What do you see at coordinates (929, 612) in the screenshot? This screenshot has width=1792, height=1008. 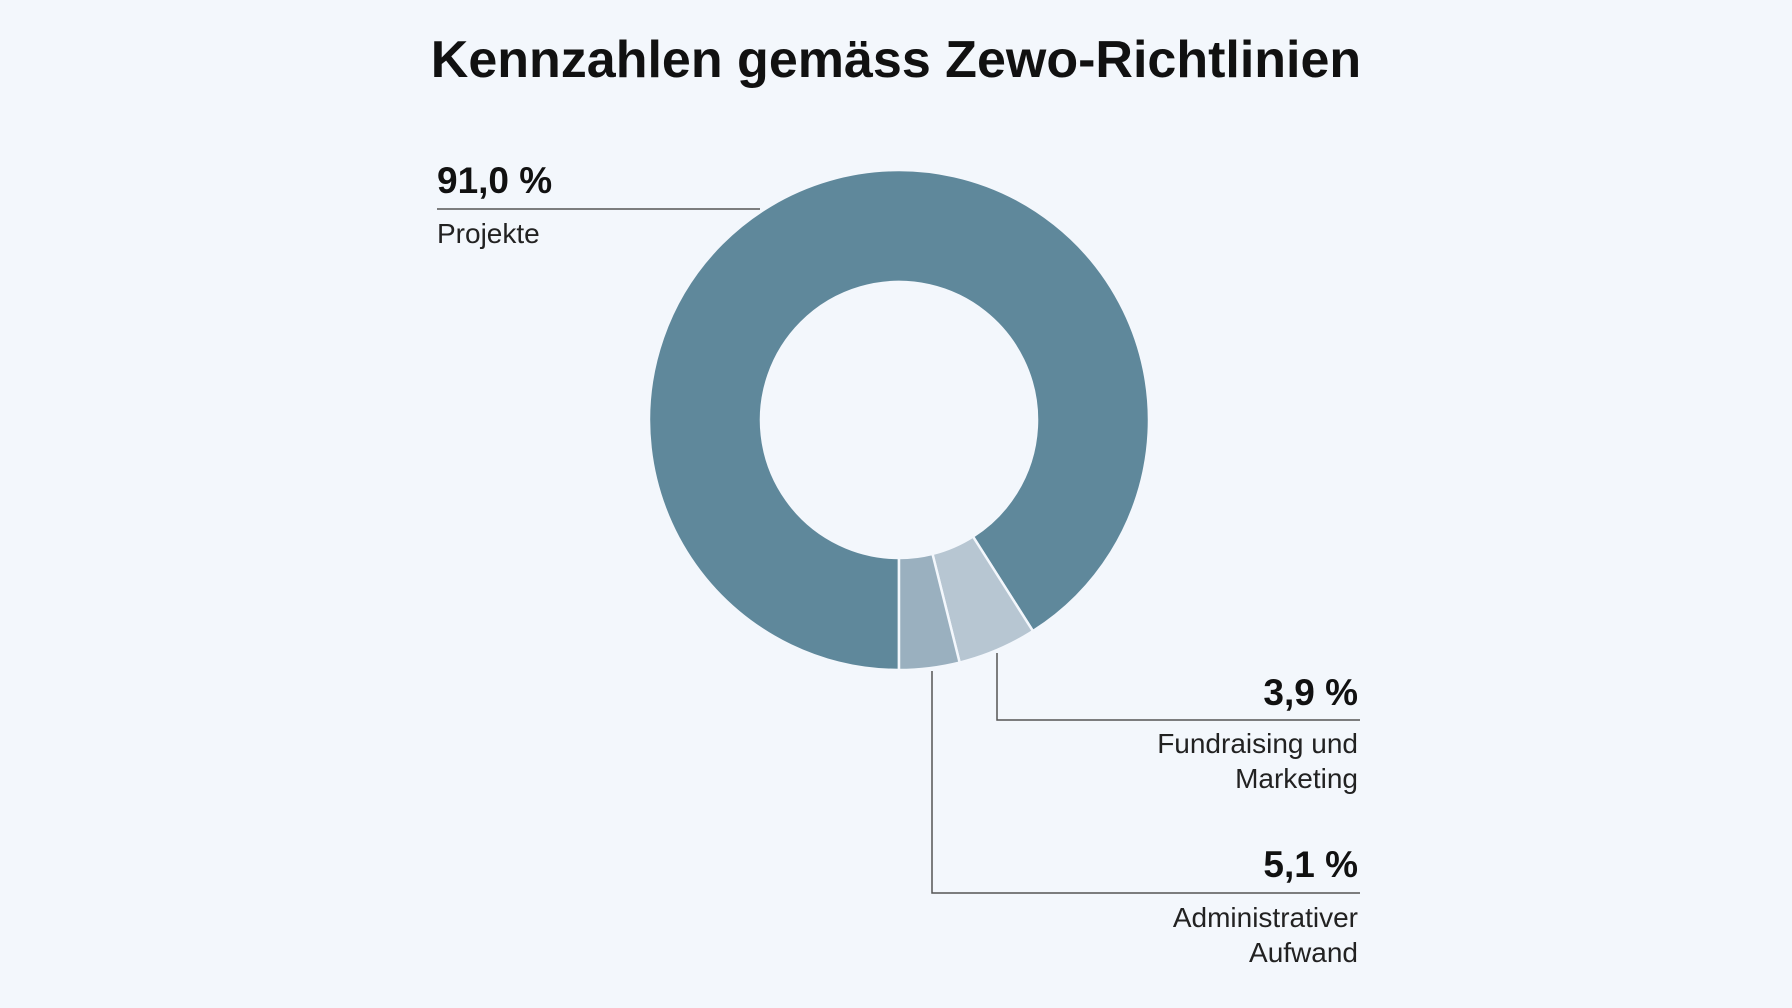 I see `slice-fundraising` at bounding box center [929, 612].